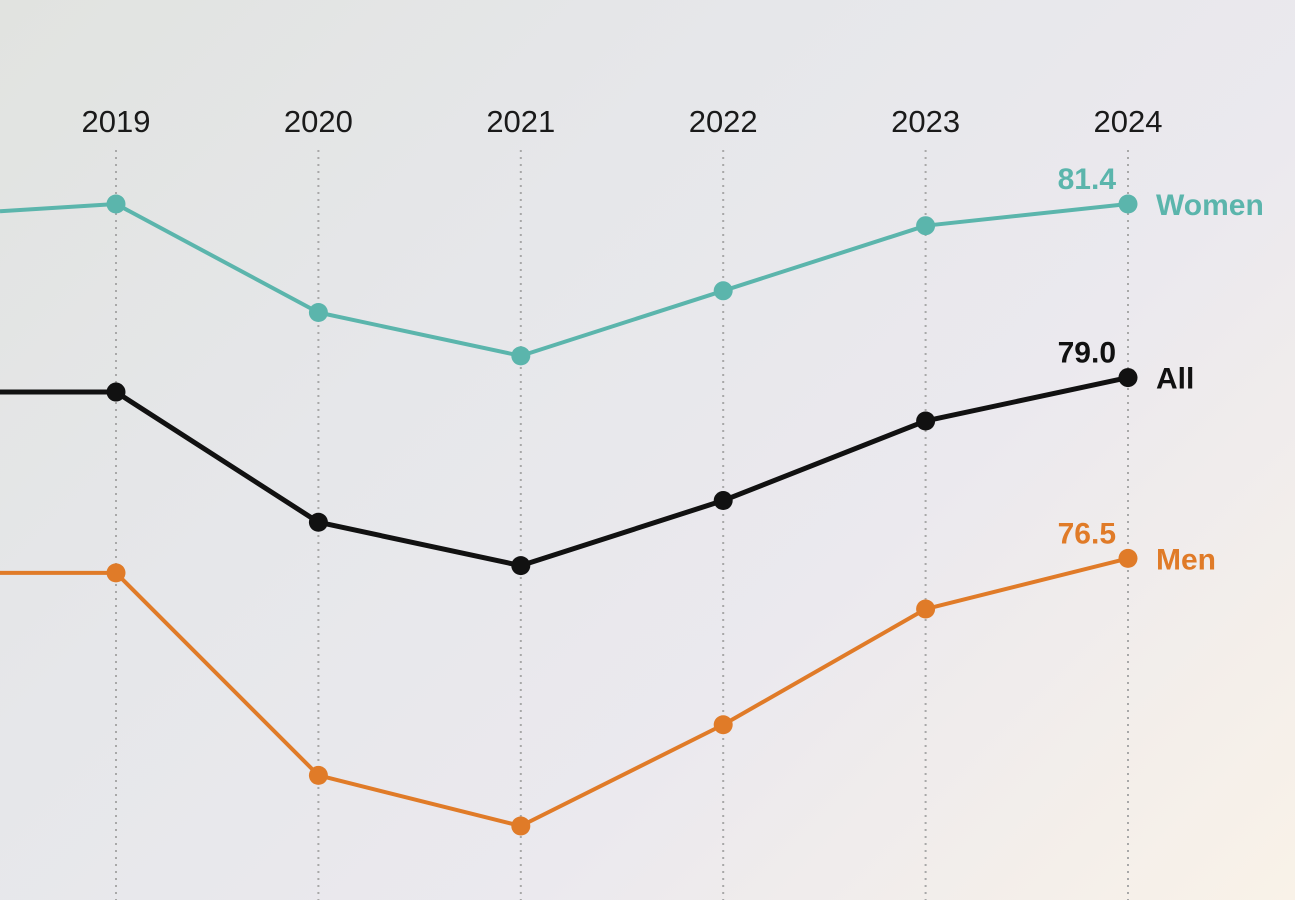 Image resolution: width=1295 pixels, height=900 pixels. Describe the element at coordinates (622, 121) in the screenshot. I see `x-axis-labels: 2019 2020 2021 2022 2023 2024` at that location.